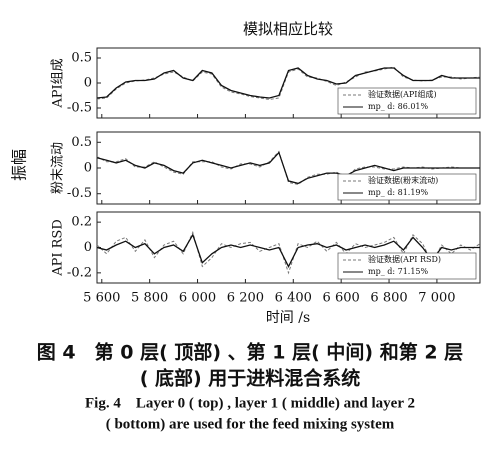  Describe the element at coordinates (403, 180) in the screenshot. I see `legend-label: 验证数据(粉末流动)` at that location.